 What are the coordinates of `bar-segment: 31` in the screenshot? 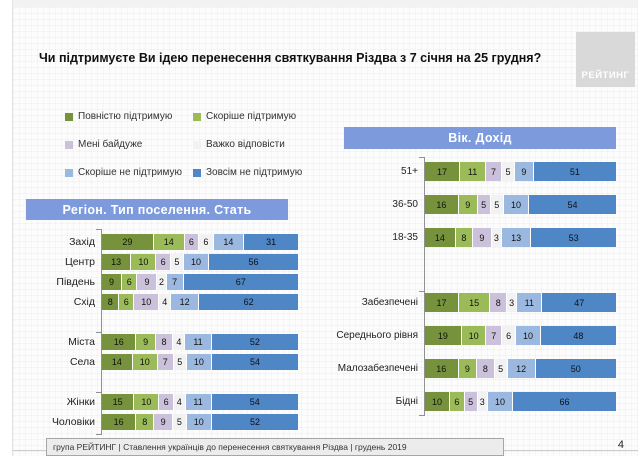 It's located at (271, 242).